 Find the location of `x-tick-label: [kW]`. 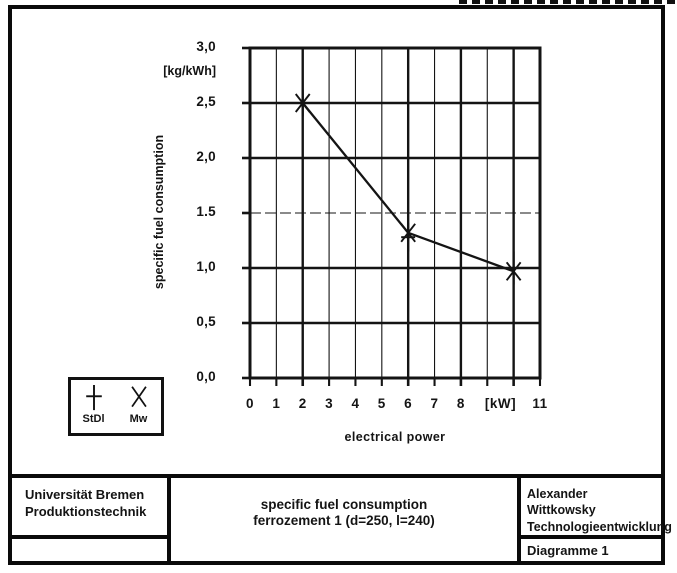

x-tick-label: [kW] is located at coordinates (500, 403).